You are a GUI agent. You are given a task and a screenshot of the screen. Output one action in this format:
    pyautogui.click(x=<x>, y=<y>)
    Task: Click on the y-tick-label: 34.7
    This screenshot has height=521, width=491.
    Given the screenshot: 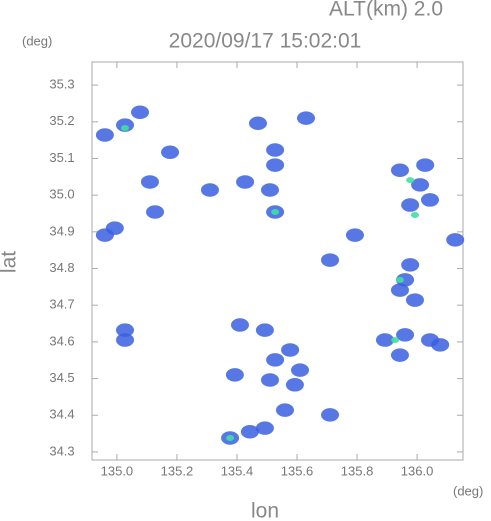 What is the action you would take?
    pyautogui.click(x=61, y=304)
    